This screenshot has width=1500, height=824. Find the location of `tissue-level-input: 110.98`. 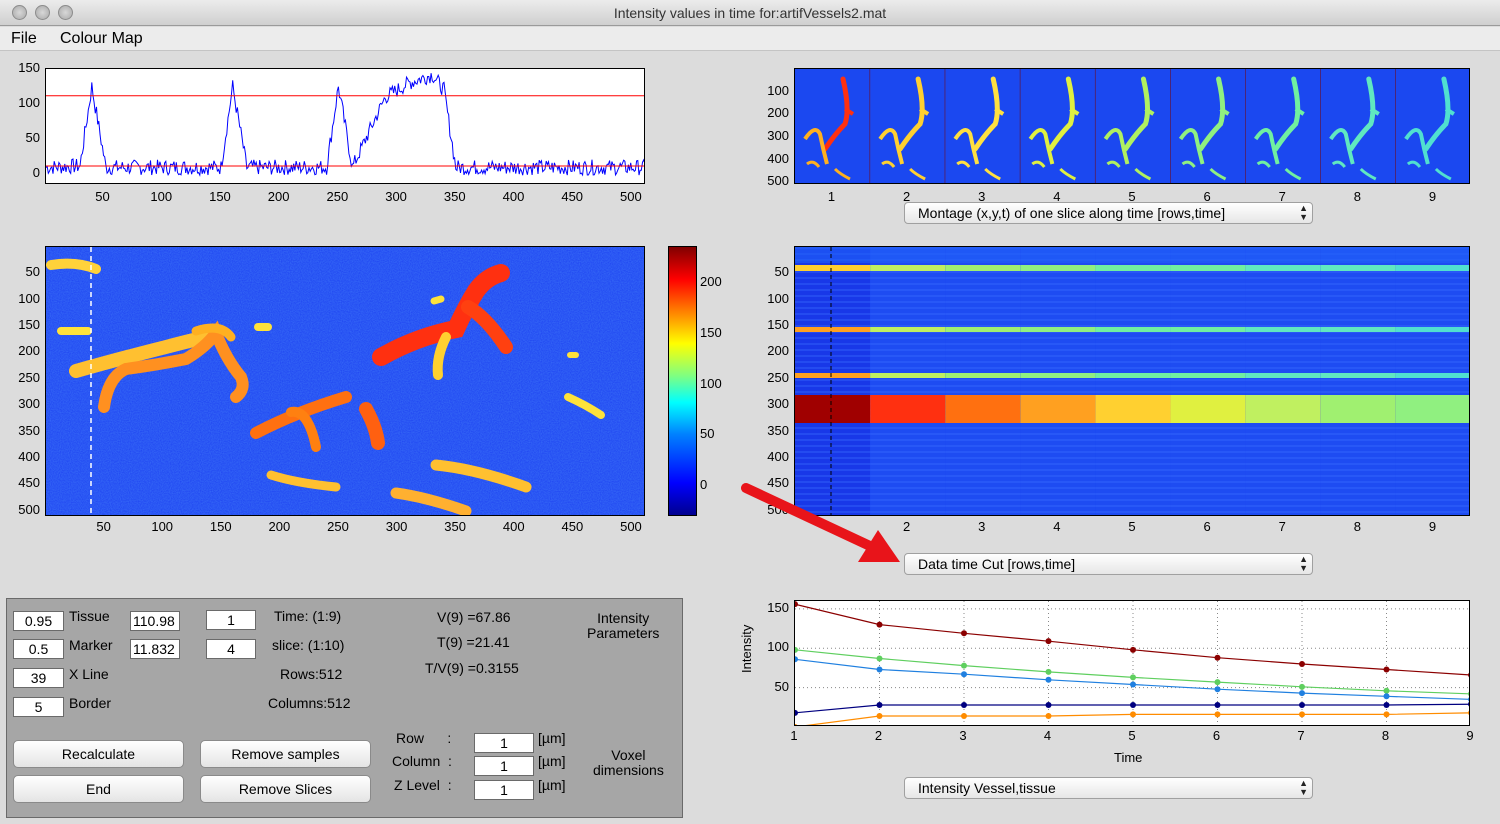

tissue-level-input: 110.98 is located at coordinates (155, 621).